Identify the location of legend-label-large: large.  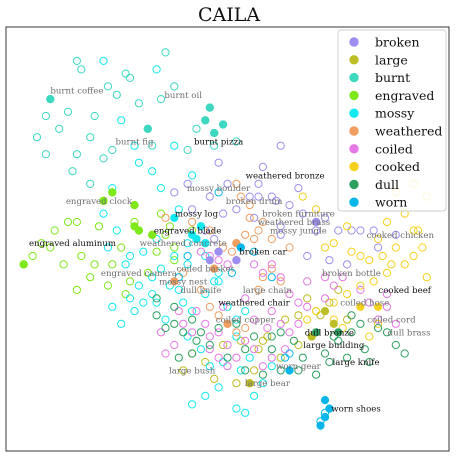
(391, 59).